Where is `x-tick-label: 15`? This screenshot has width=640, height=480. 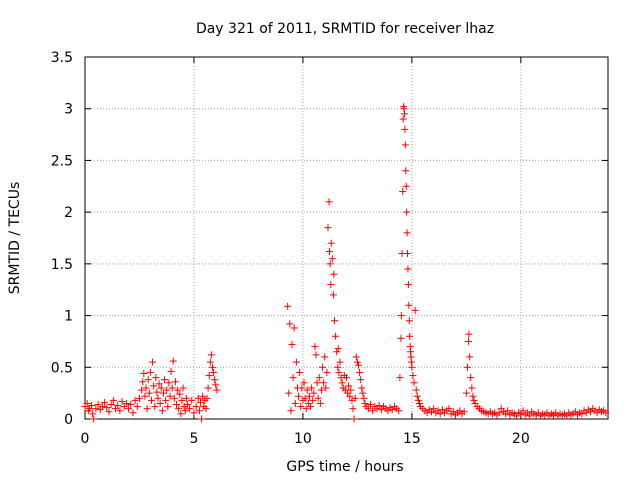 x-tick-label: 15 is located at coordinates (412, 439).